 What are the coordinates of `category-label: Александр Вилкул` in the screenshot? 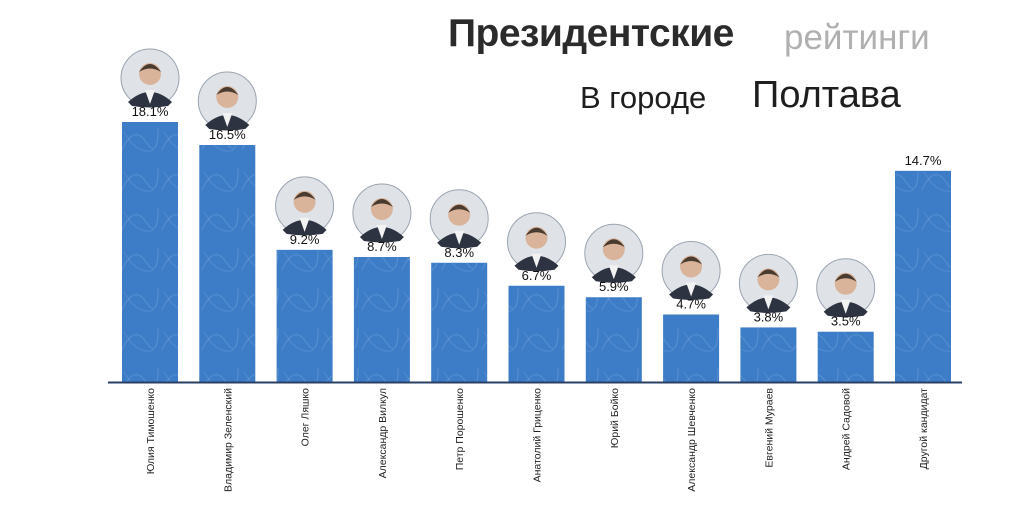 It's located at (383, 433).